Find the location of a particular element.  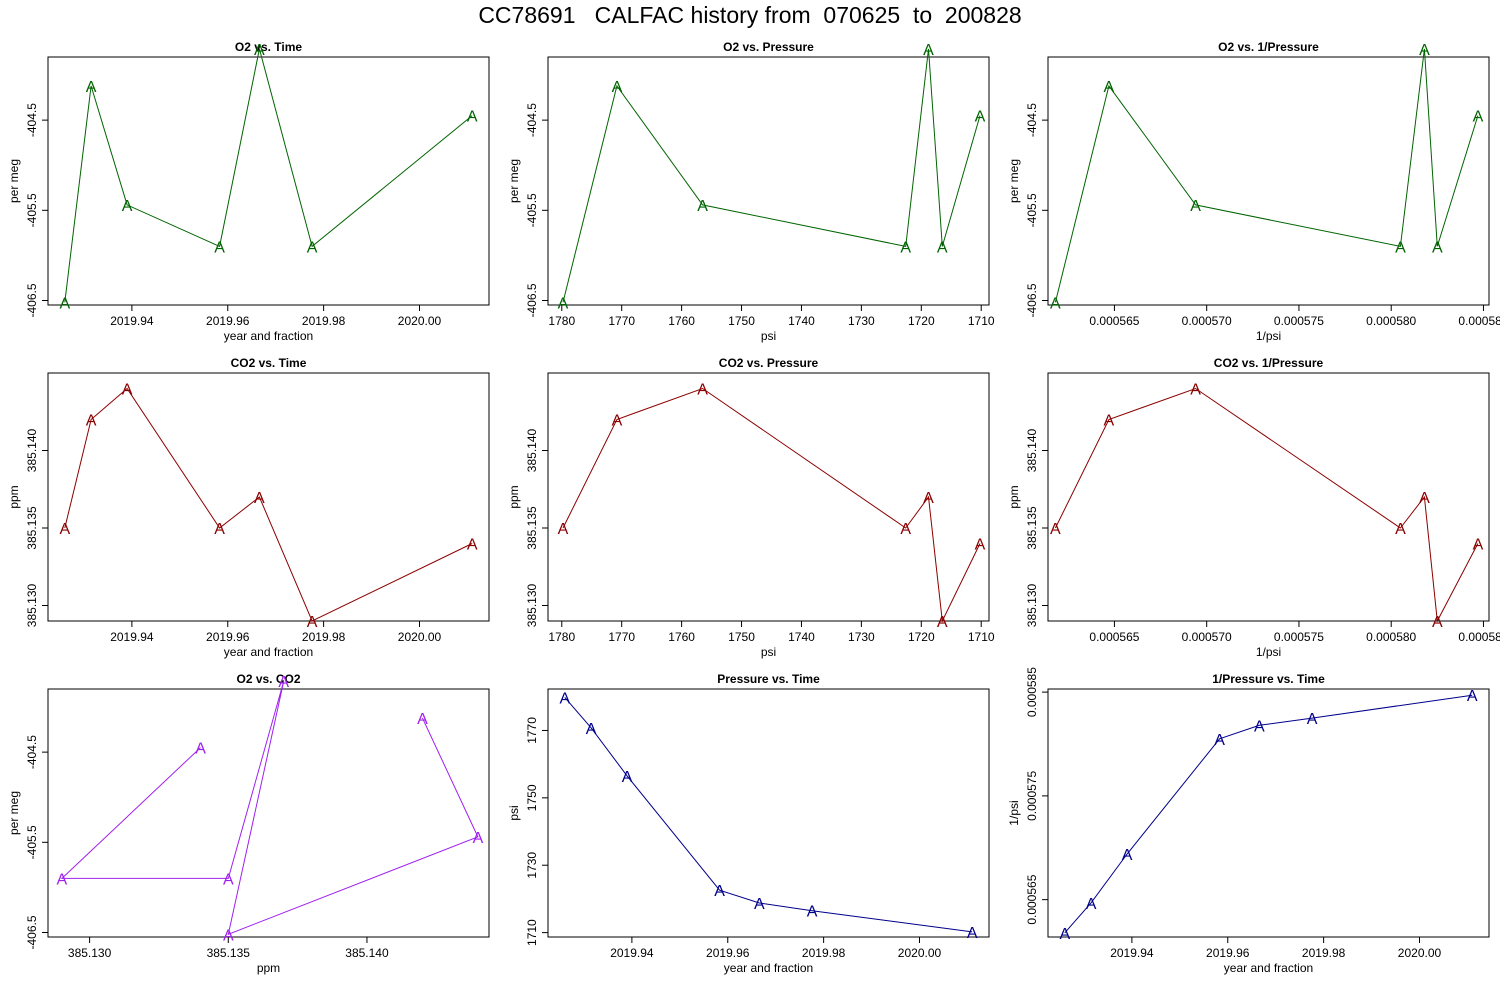

x-tick-label: 0.000585 is located at coordinates (1479, 321).